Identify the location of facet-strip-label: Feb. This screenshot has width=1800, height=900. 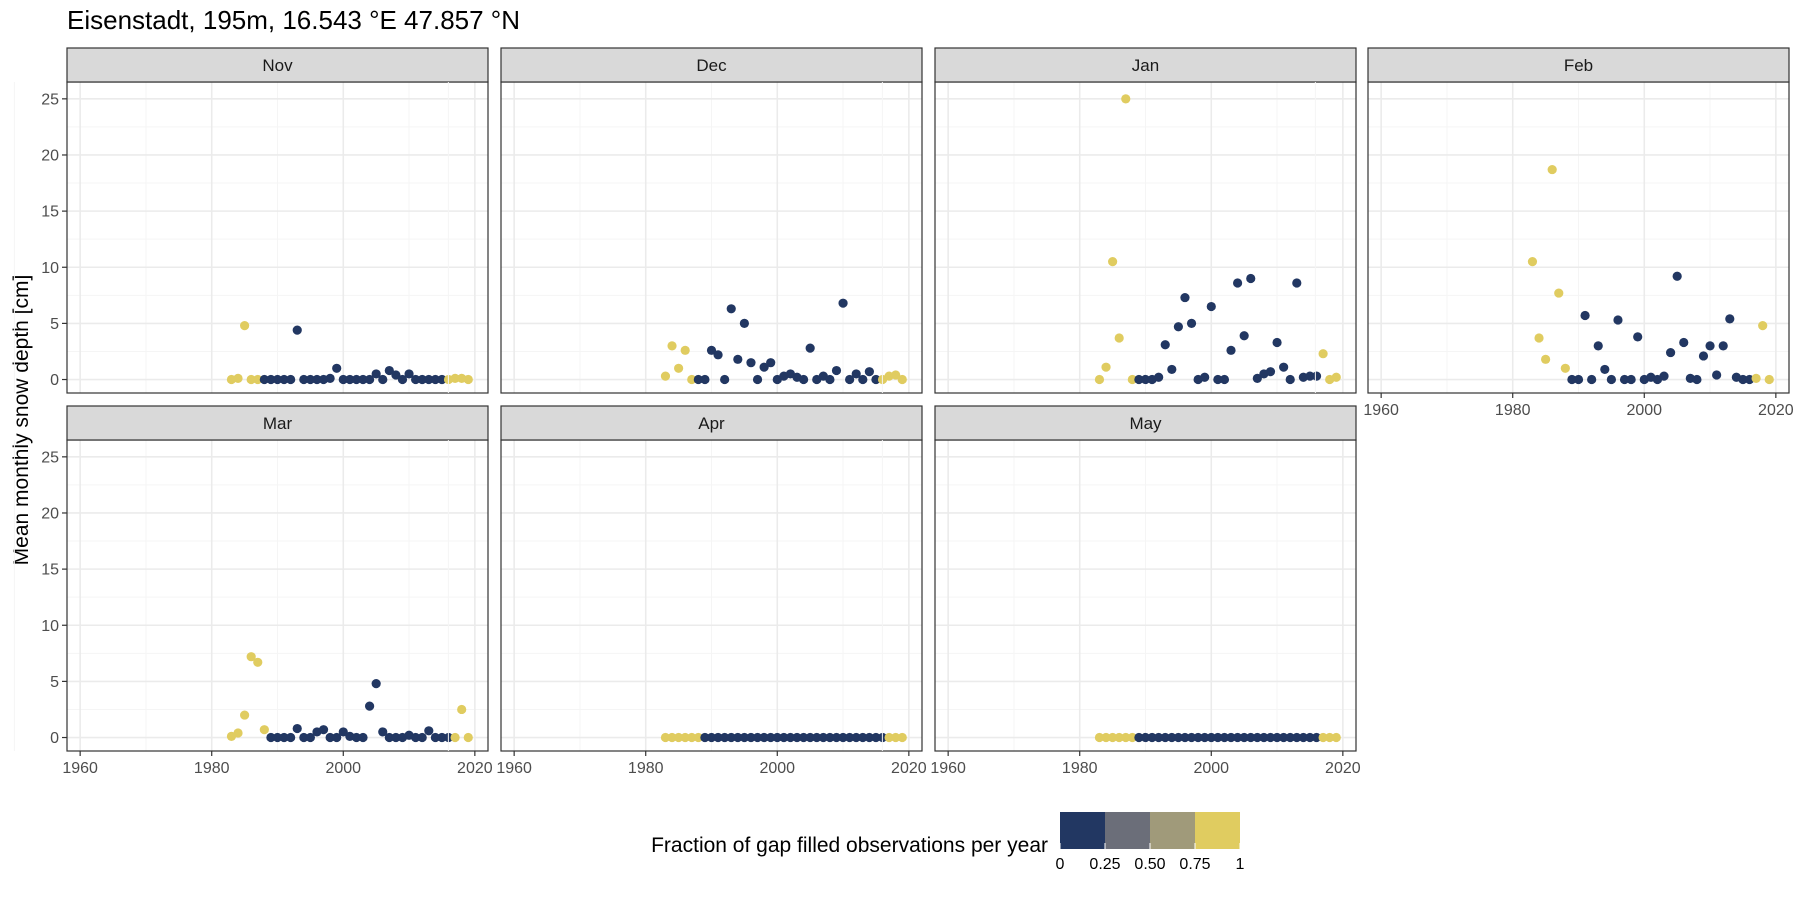
(1578, 65).